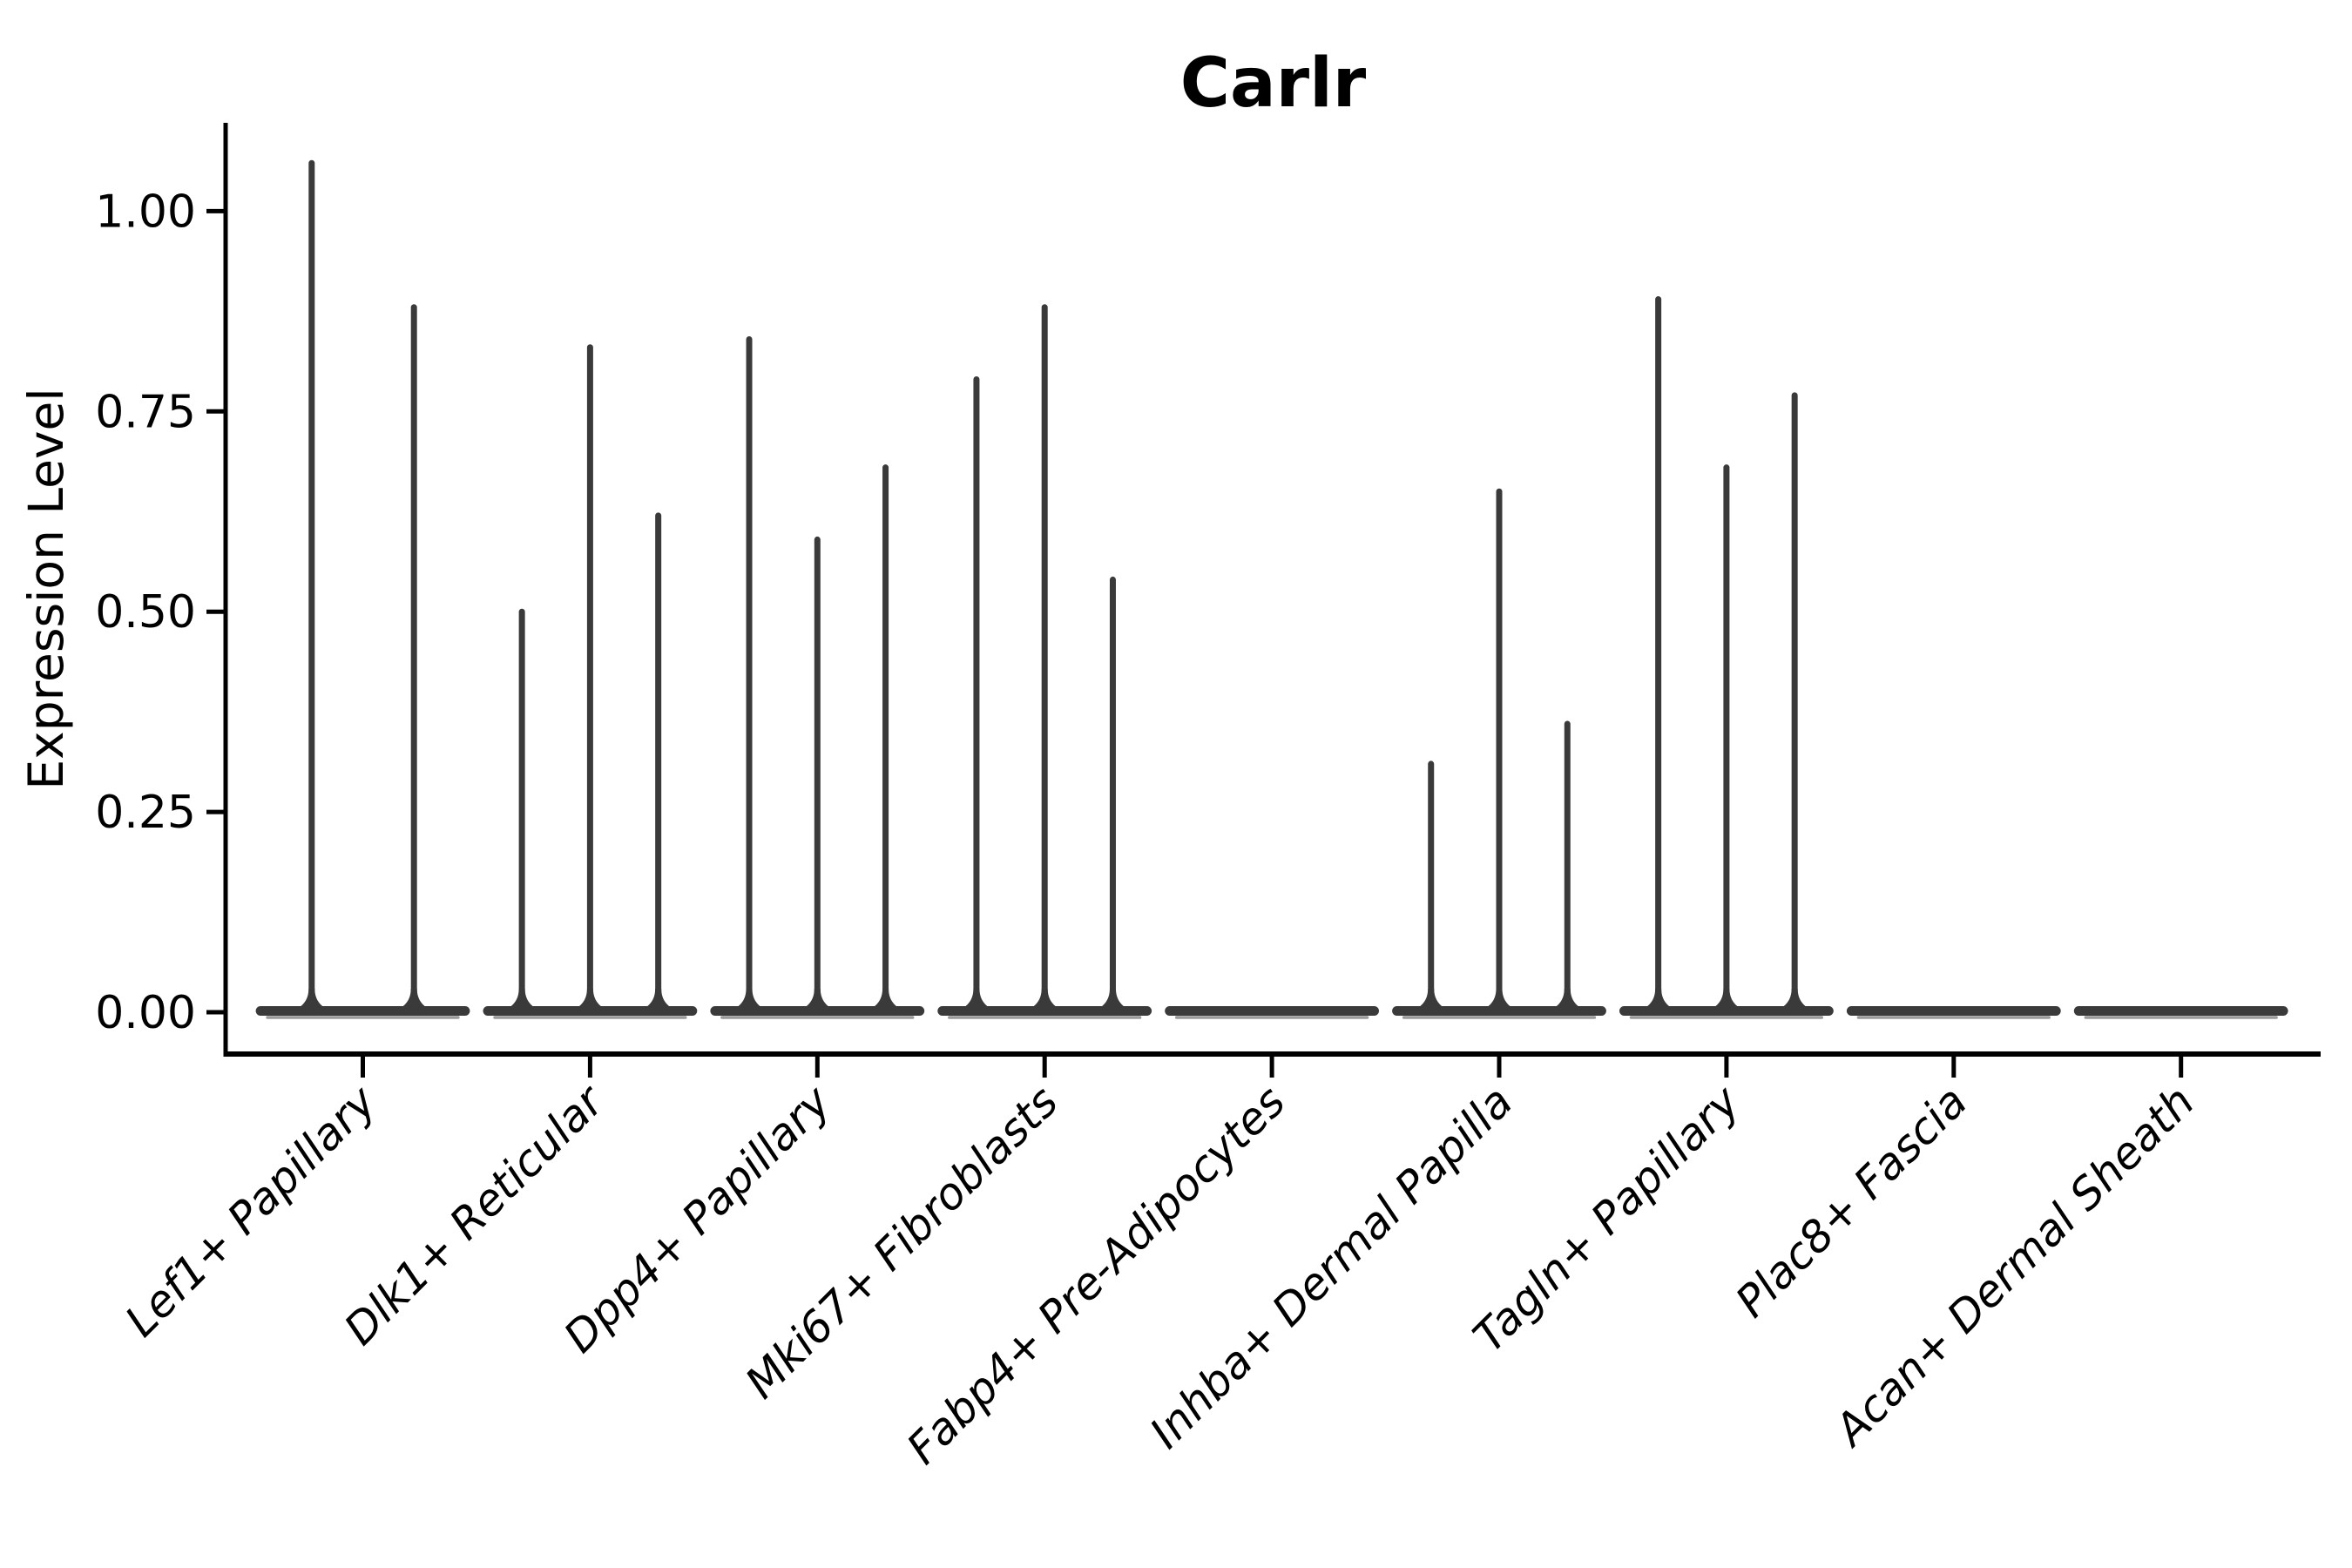  What do you see at coordinates (1331, 1266) in the screenshot?
I see `x-category-label: Inhba+ Dermal Papilla` at bounding box center [1331, 1266].